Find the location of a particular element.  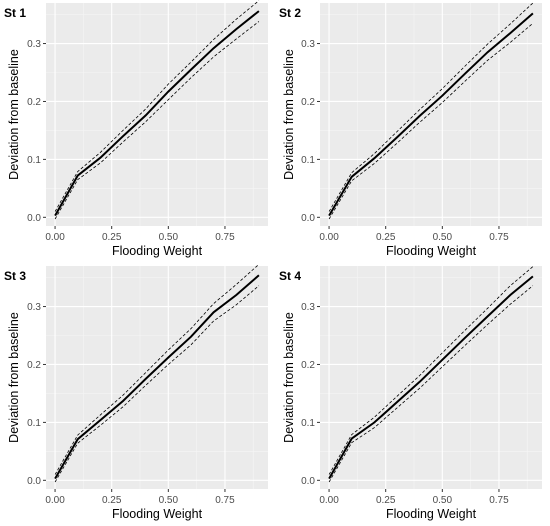

panel-title: St 2 is located at coordinates (290, 13).